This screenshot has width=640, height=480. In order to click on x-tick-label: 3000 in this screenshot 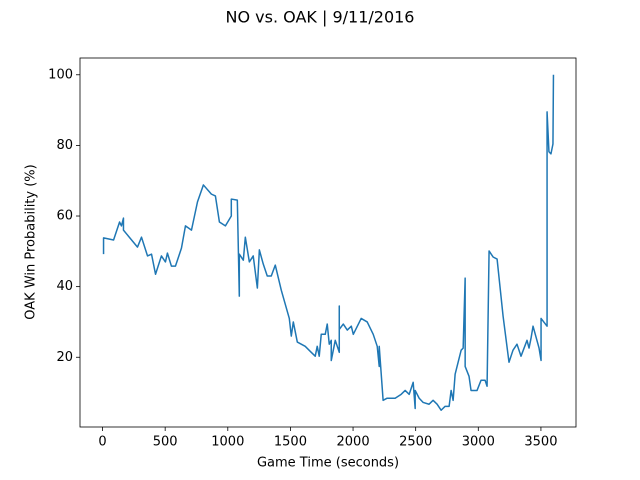, I will do `click(478, 442)`.